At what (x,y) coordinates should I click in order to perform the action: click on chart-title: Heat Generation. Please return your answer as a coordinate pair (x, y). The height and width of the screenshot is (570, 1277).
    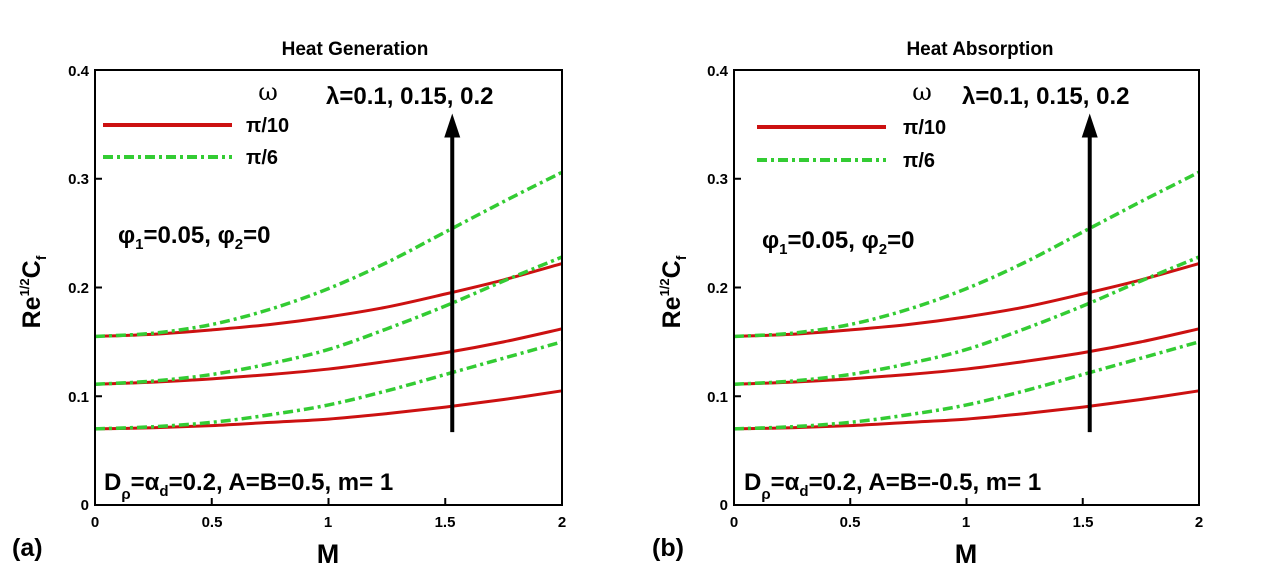
    Looking at the image, I should click on (355, 49).